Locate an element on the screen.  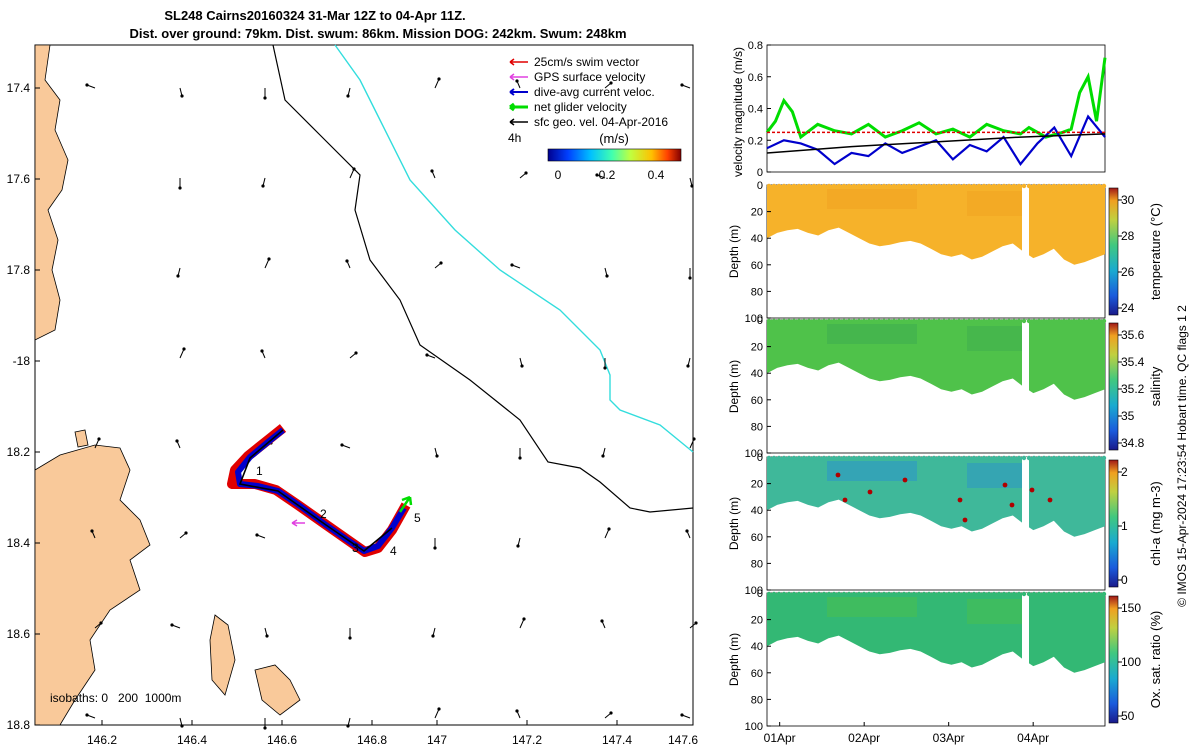
colorbar-unit-label: (m/s) is located at coordinates (614, 138).